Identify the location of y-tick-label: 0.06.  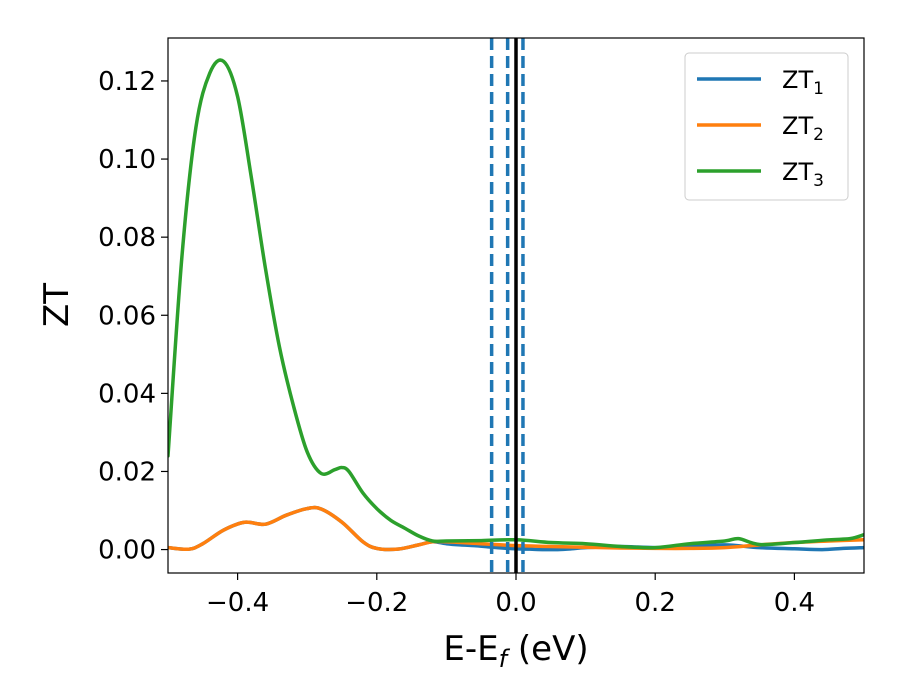
(127, 316).